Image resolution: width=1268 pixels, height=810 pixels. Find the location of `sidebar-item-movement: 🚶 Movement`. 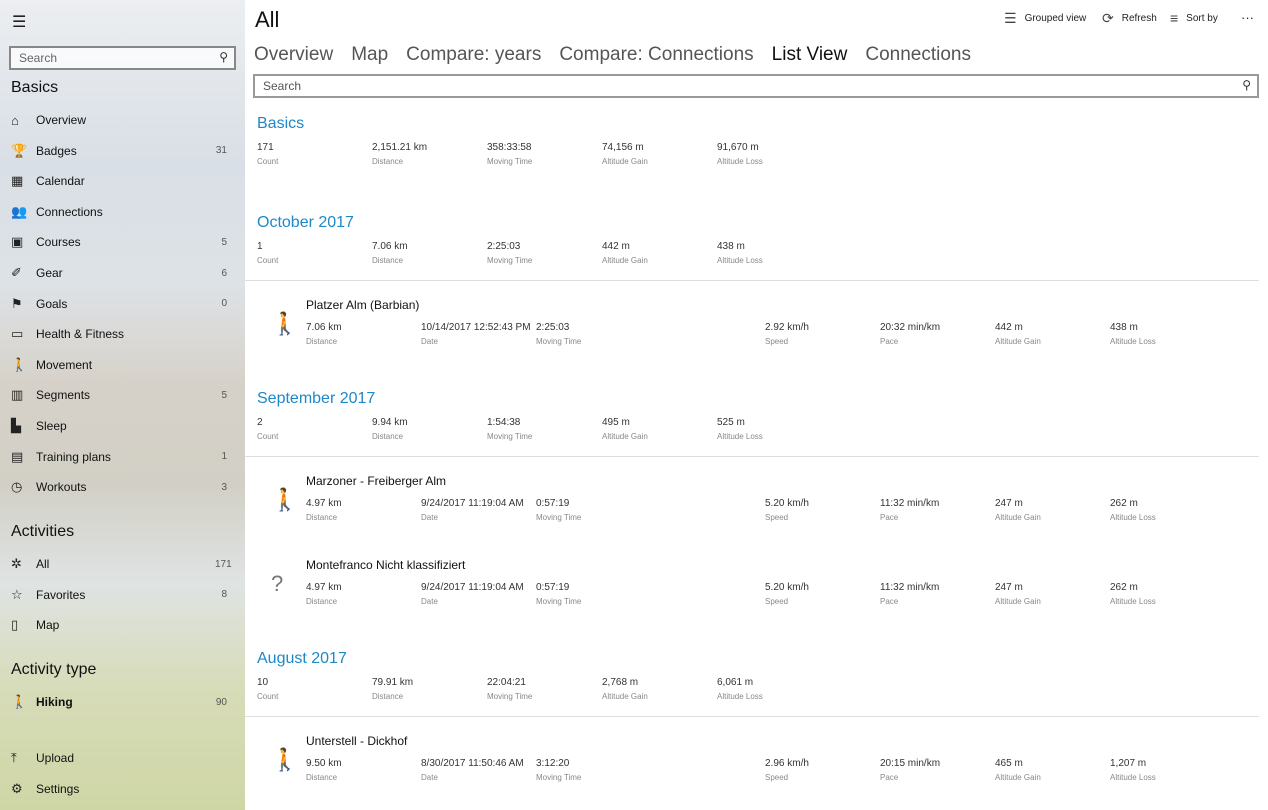

sidebar-item-movement: 🚶 Movement is located at coordinates (122, 365).